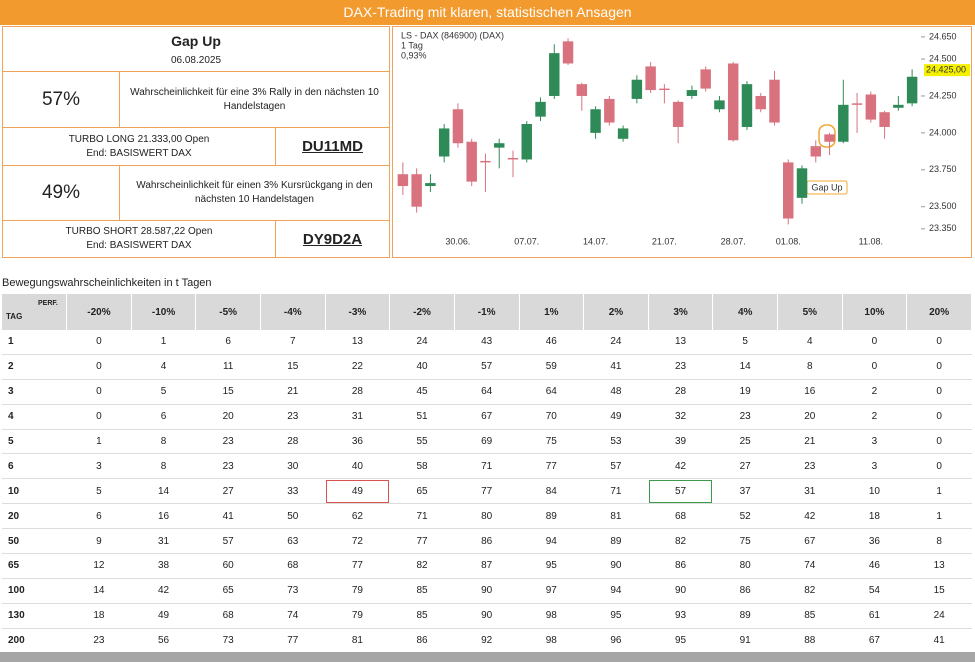 The width and height of the screenshot is (975, 662). I want to click on table-cell: 60, so click(228, 566).